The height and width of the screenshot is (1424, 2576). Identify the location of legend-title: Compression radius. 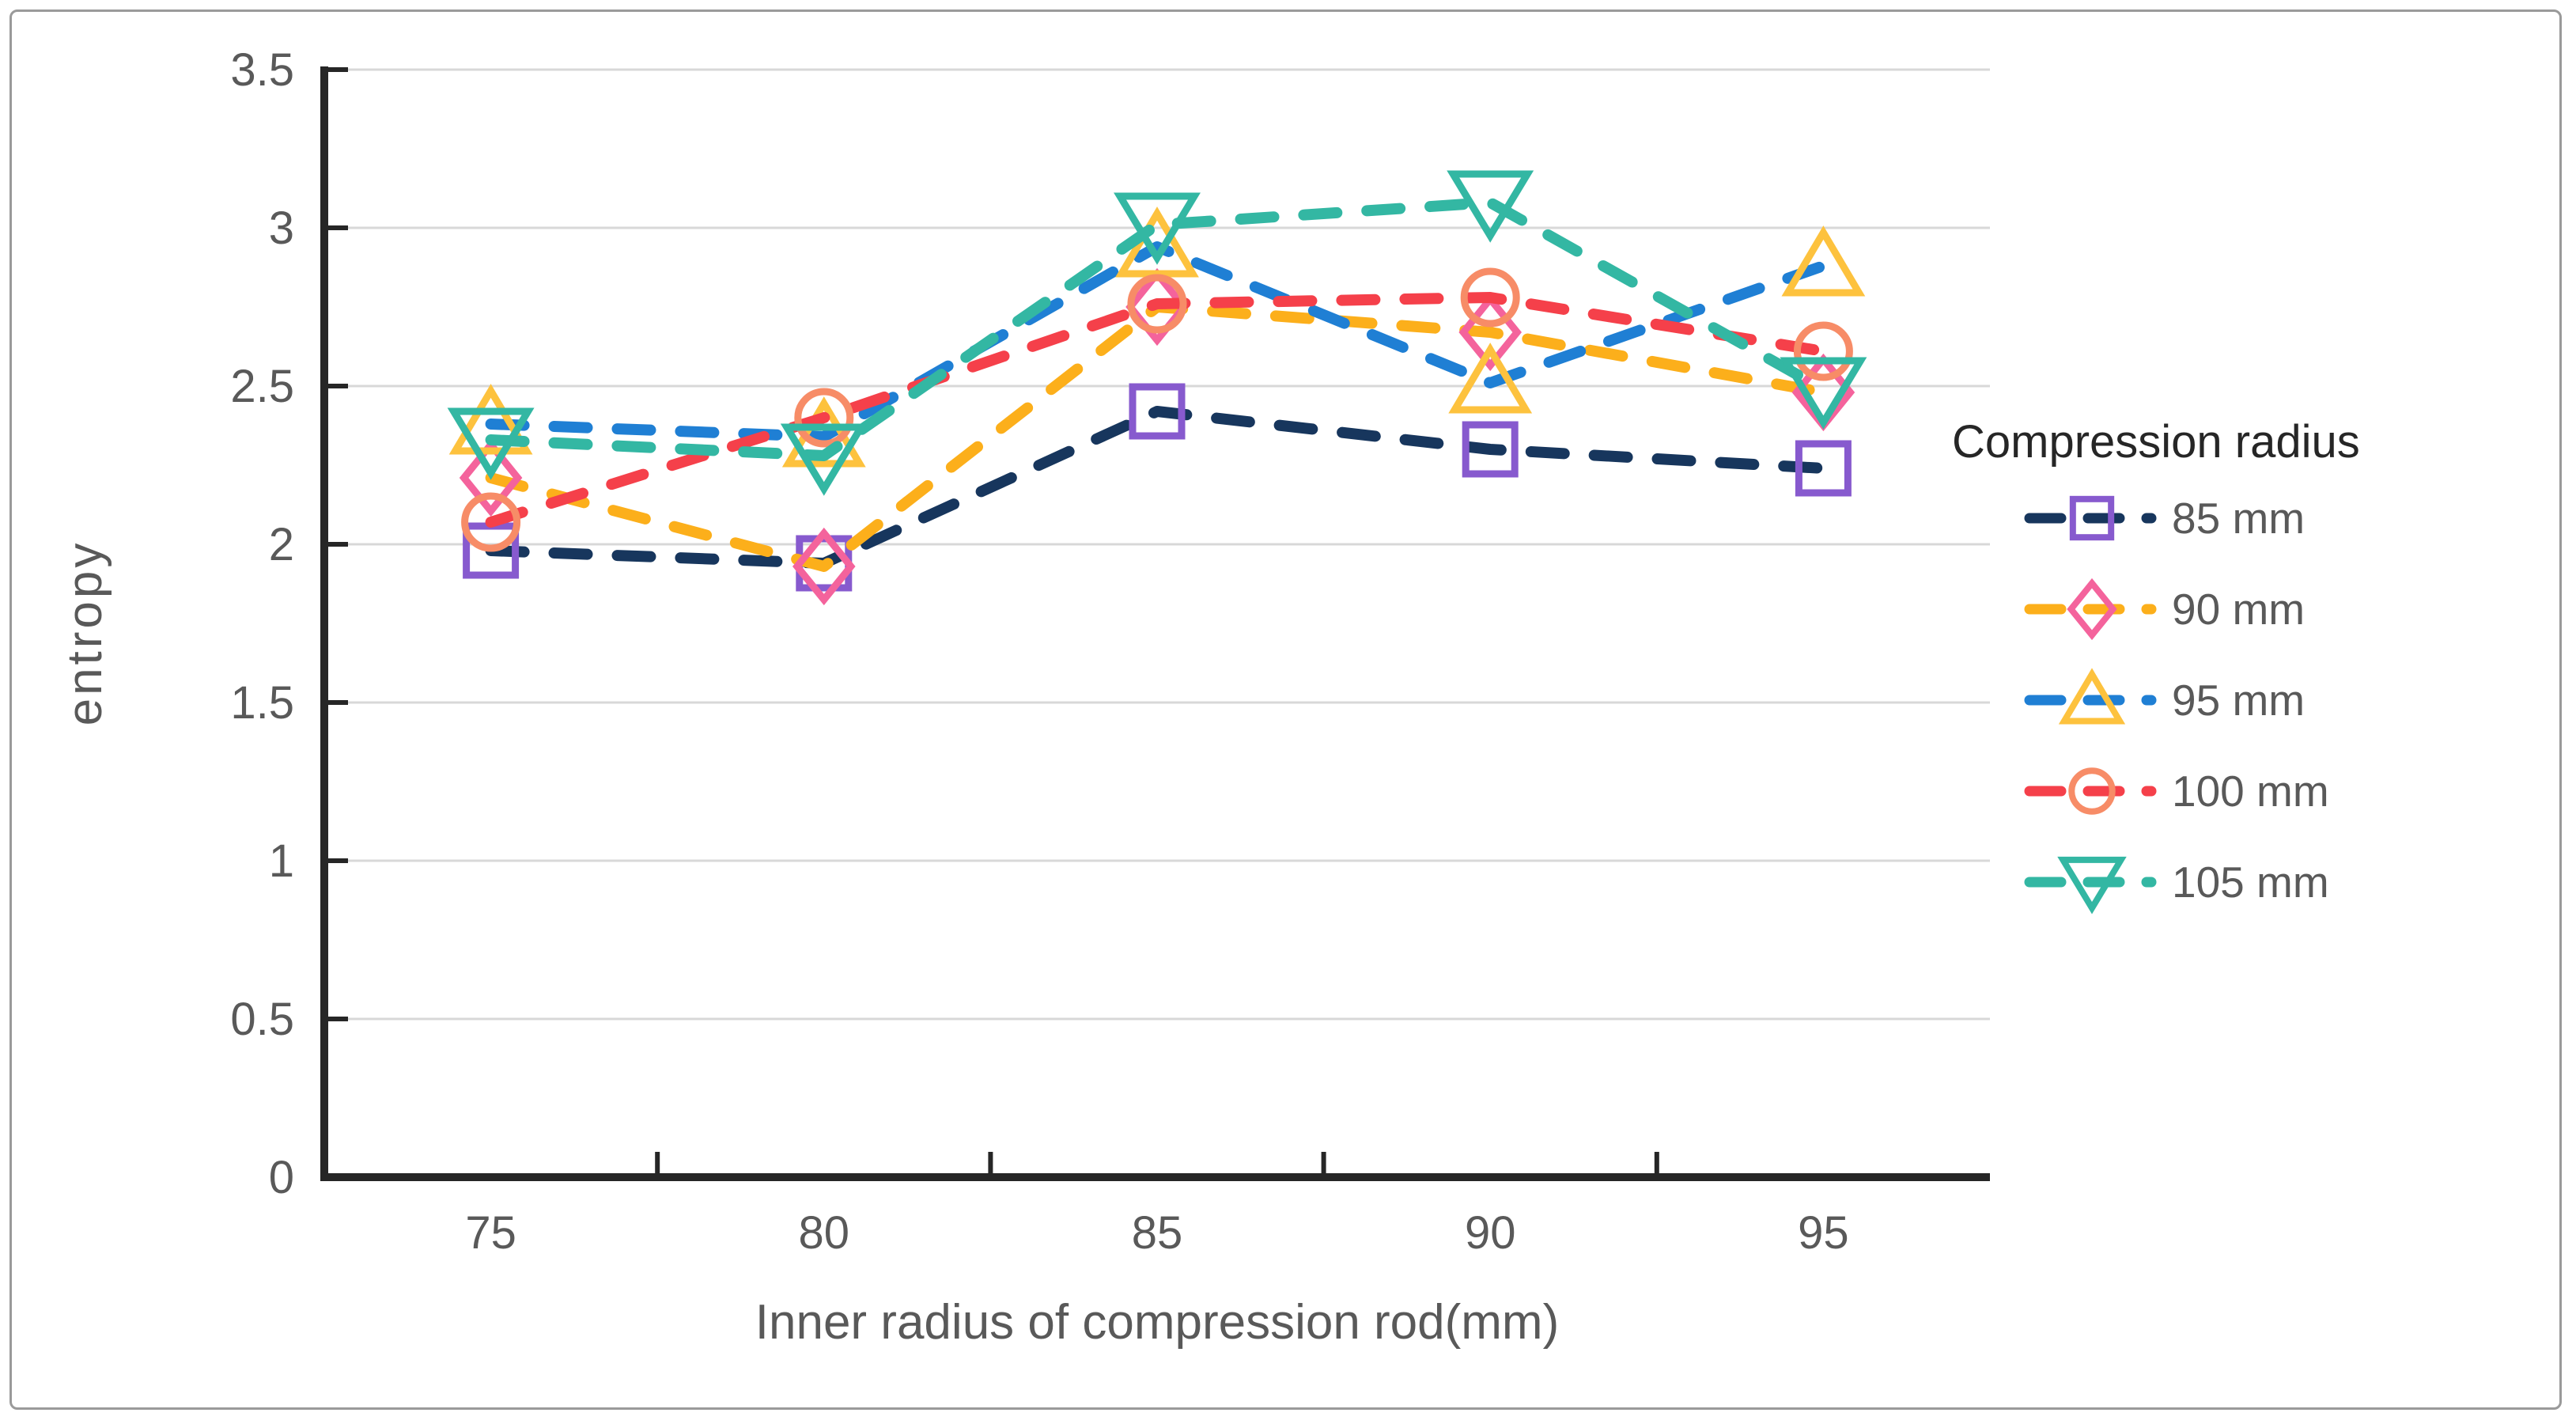
(2156, 442).